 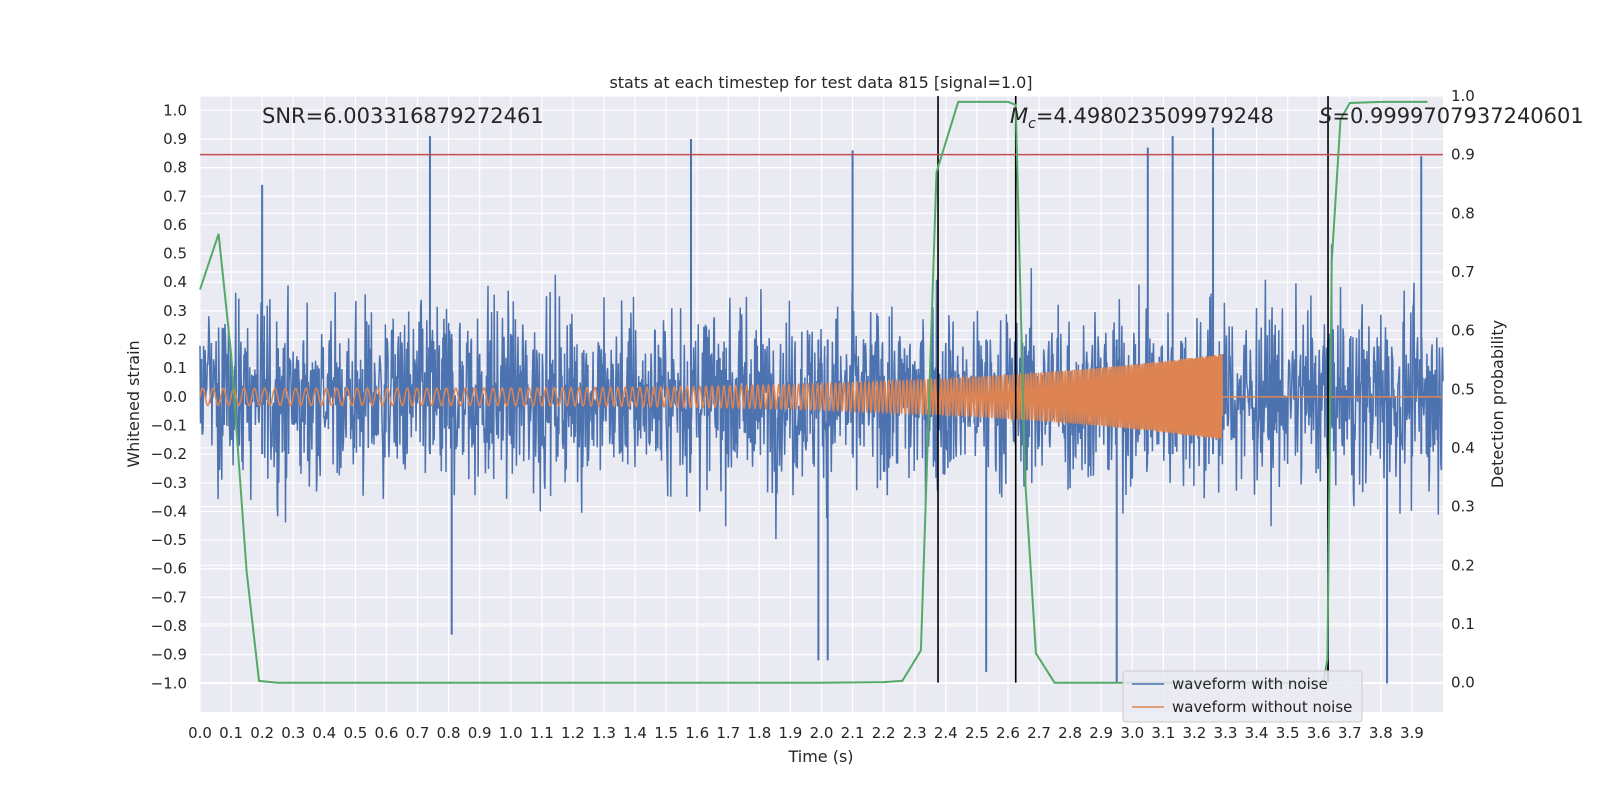 What do you see at coordinates (884, 733) in the screenshot?
I see `x-tick-label: 2.2` at bounding box center [884, 733].